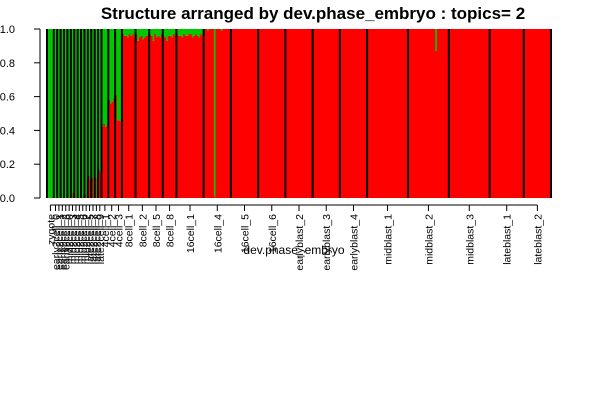 This screenshot has width=600, height=400. Describe the element at coordinates (94, 239) in the screenshot. I see `x-tick-label: late2cell_7` at that location.